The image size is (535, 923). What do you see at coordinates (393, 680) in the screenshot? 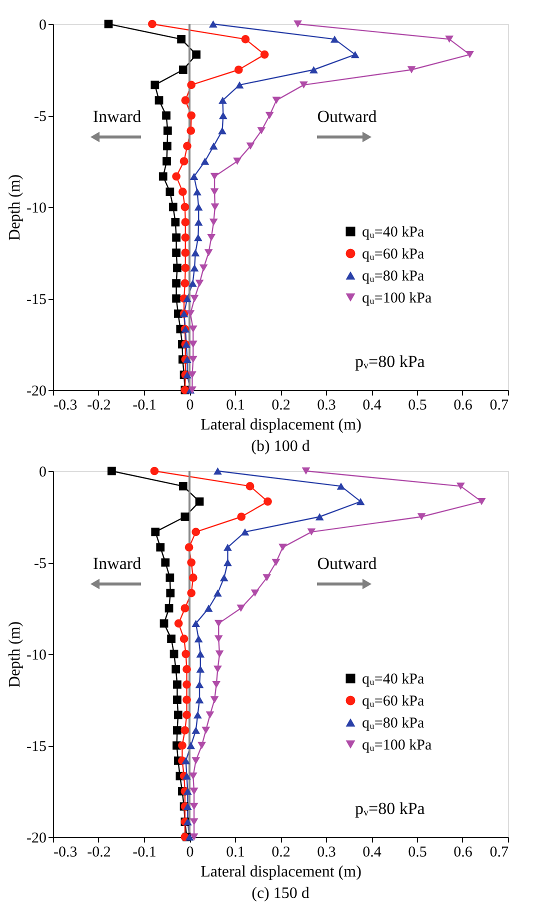
I see `legend-label: qᵤ=40 kPa` at bounding box center [393, 680].